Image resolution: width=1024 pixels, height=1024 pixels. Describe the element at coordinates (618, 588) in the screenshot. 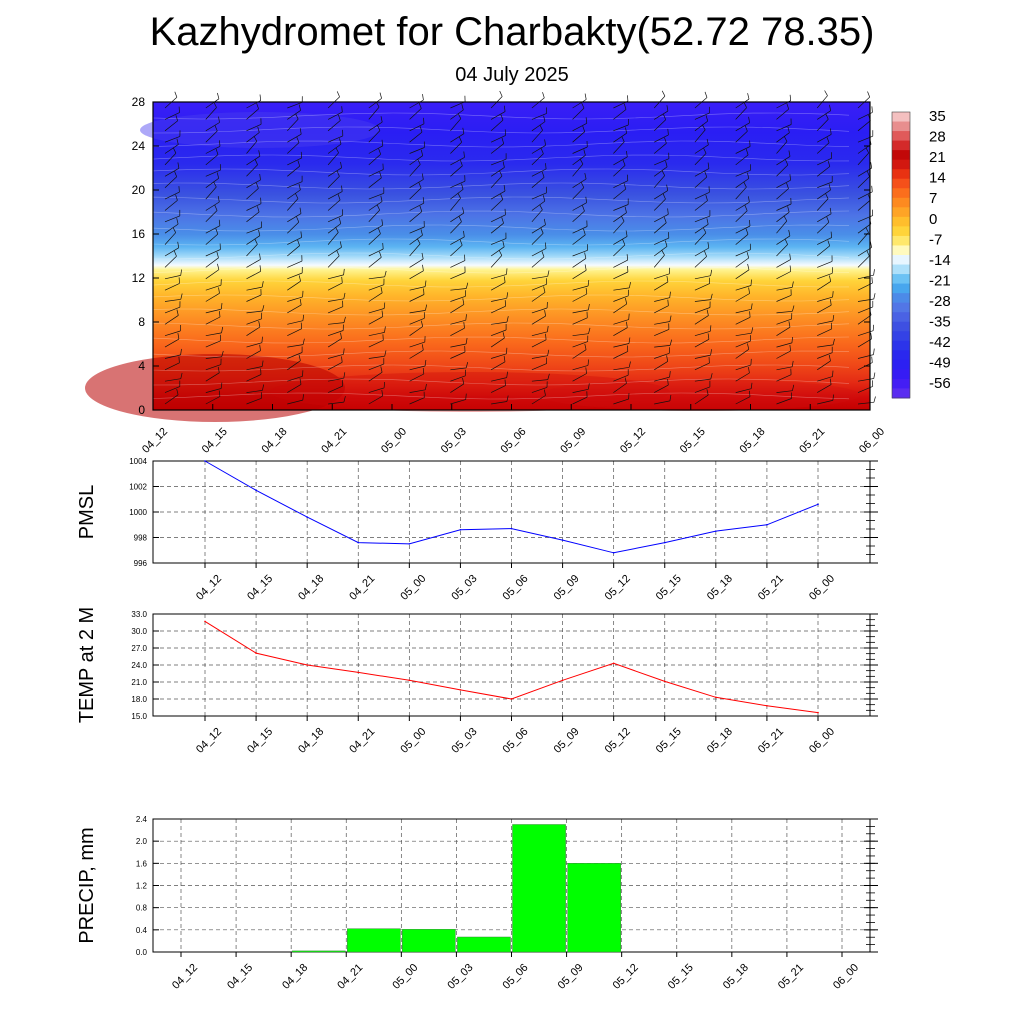

I see `pmsl-x-tick-label: 05_12` at that location.